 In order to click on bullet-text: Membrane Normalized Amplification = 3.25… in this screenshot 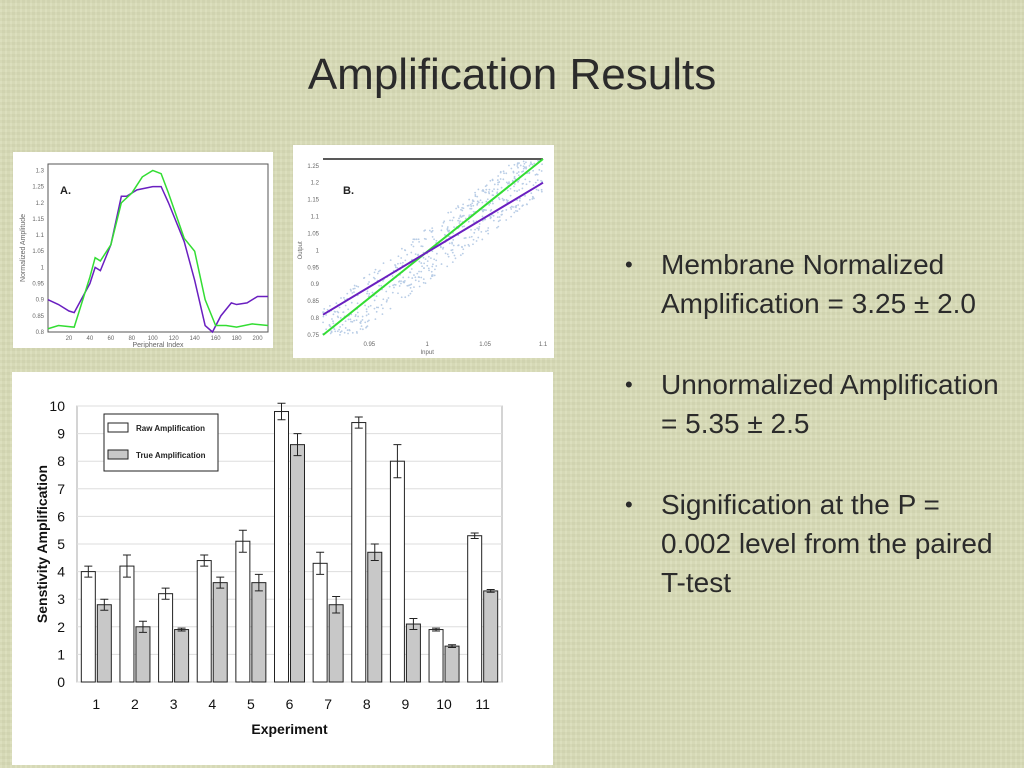, I will do `click(818, 284)`.